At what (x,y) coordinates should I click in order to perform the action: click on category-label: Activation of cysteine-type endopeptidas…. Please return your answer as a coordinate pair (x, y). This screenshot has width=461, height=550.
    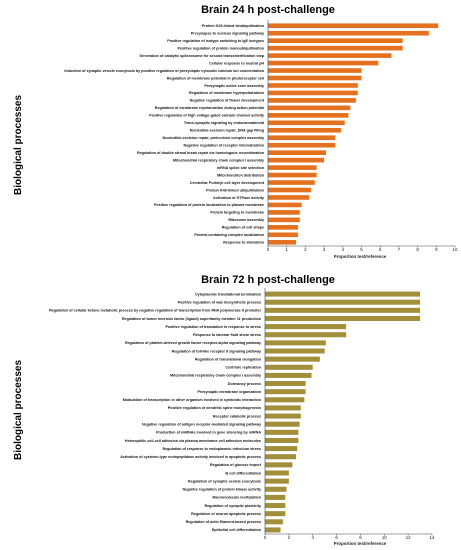
    Looking at the image, I should click on (190, 457).